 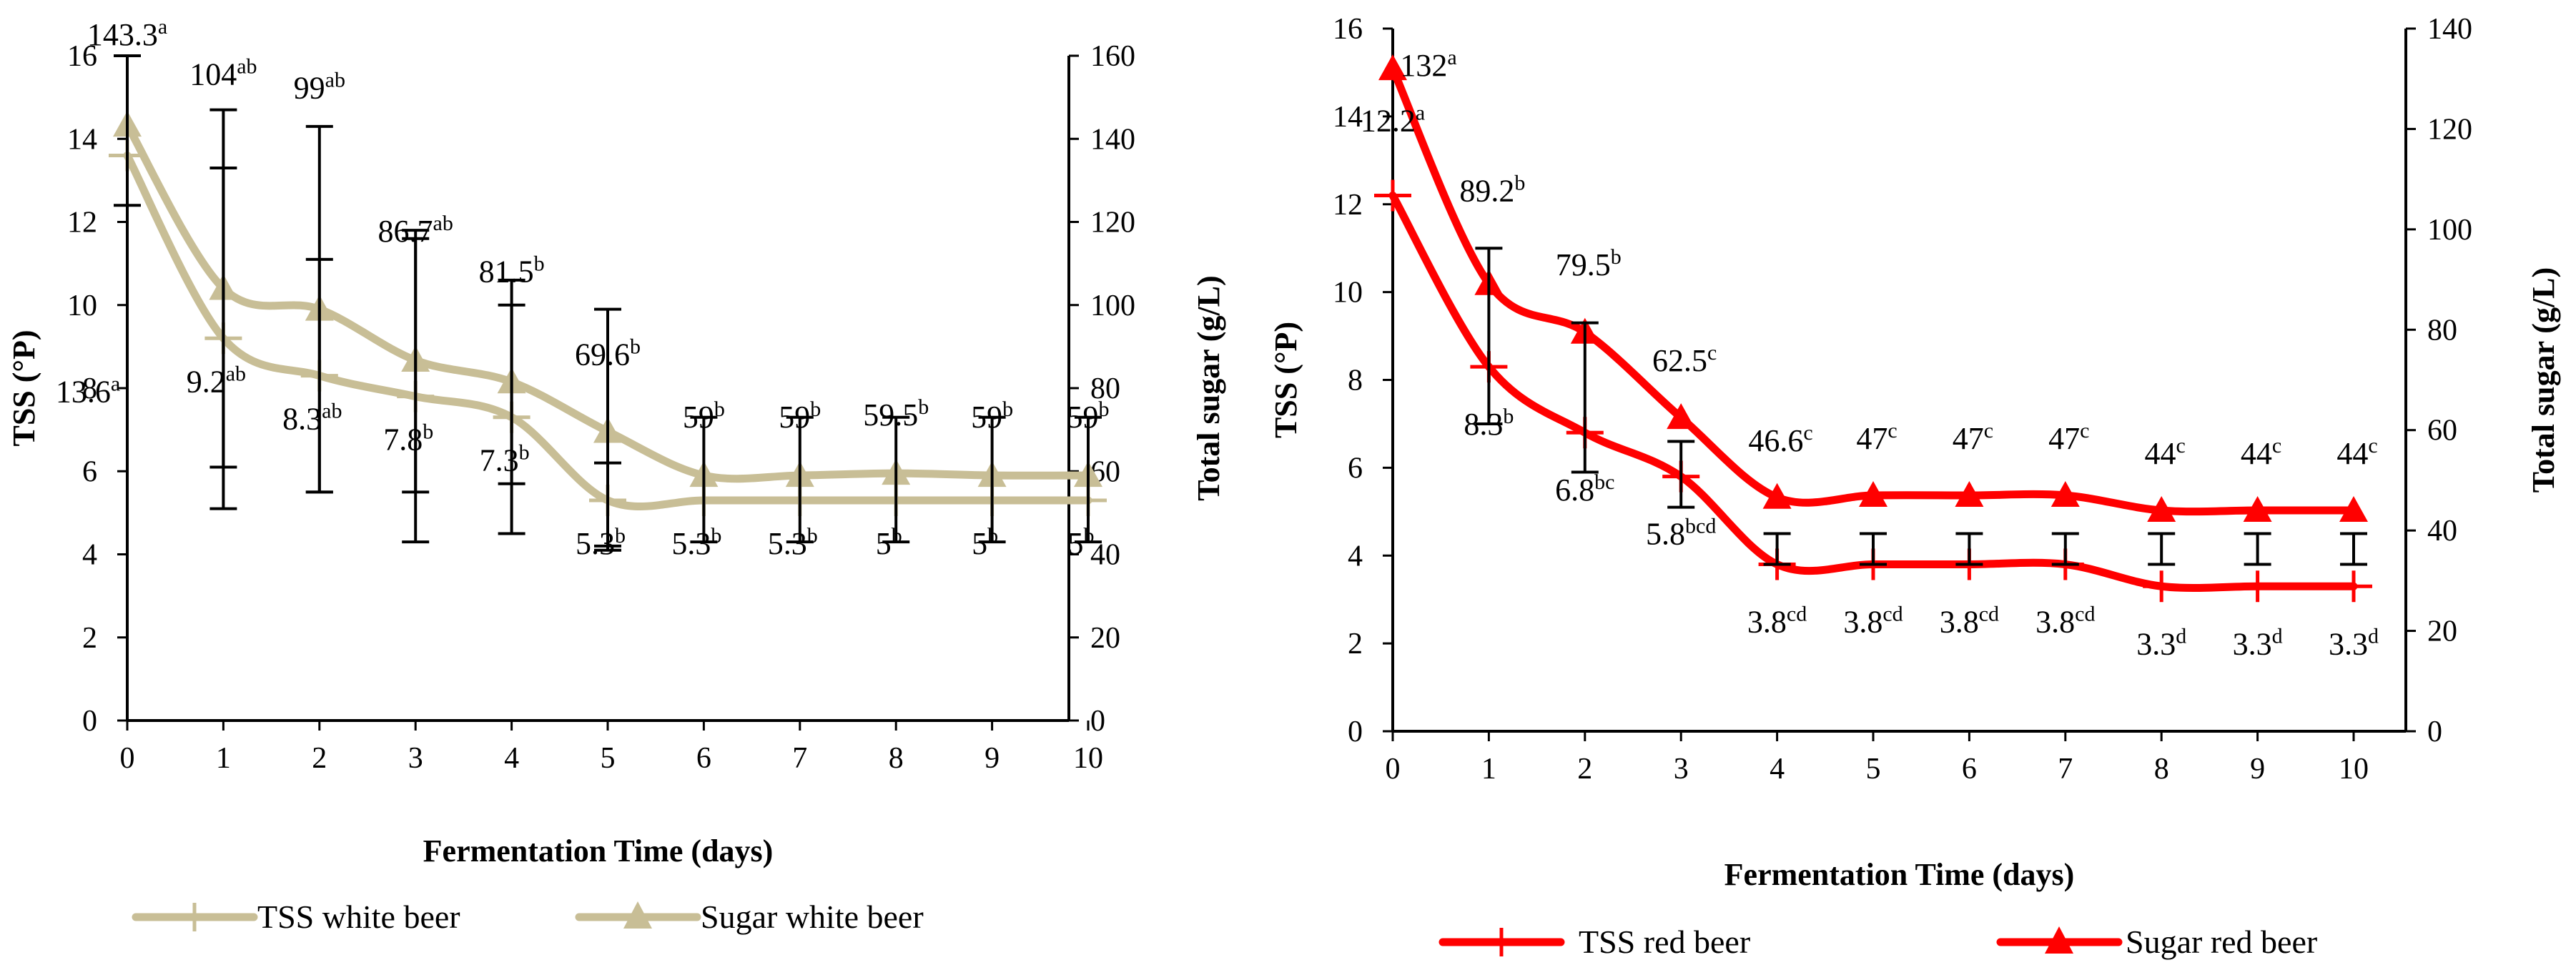 What do you see at coordinates (1584, 489) in the screenshot?
I see `tss-data-label: 6.8bc` at bounding box center [1584, 489].